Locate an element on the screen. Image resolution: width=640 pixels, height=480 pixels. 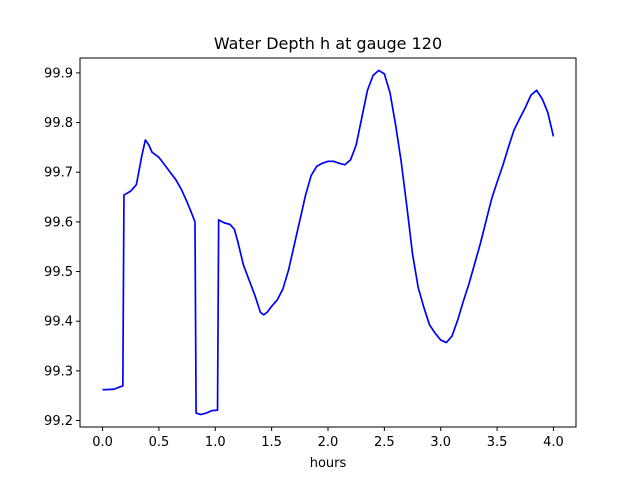
x-tick-label: 1.0 is located at coordinates (215, 442).